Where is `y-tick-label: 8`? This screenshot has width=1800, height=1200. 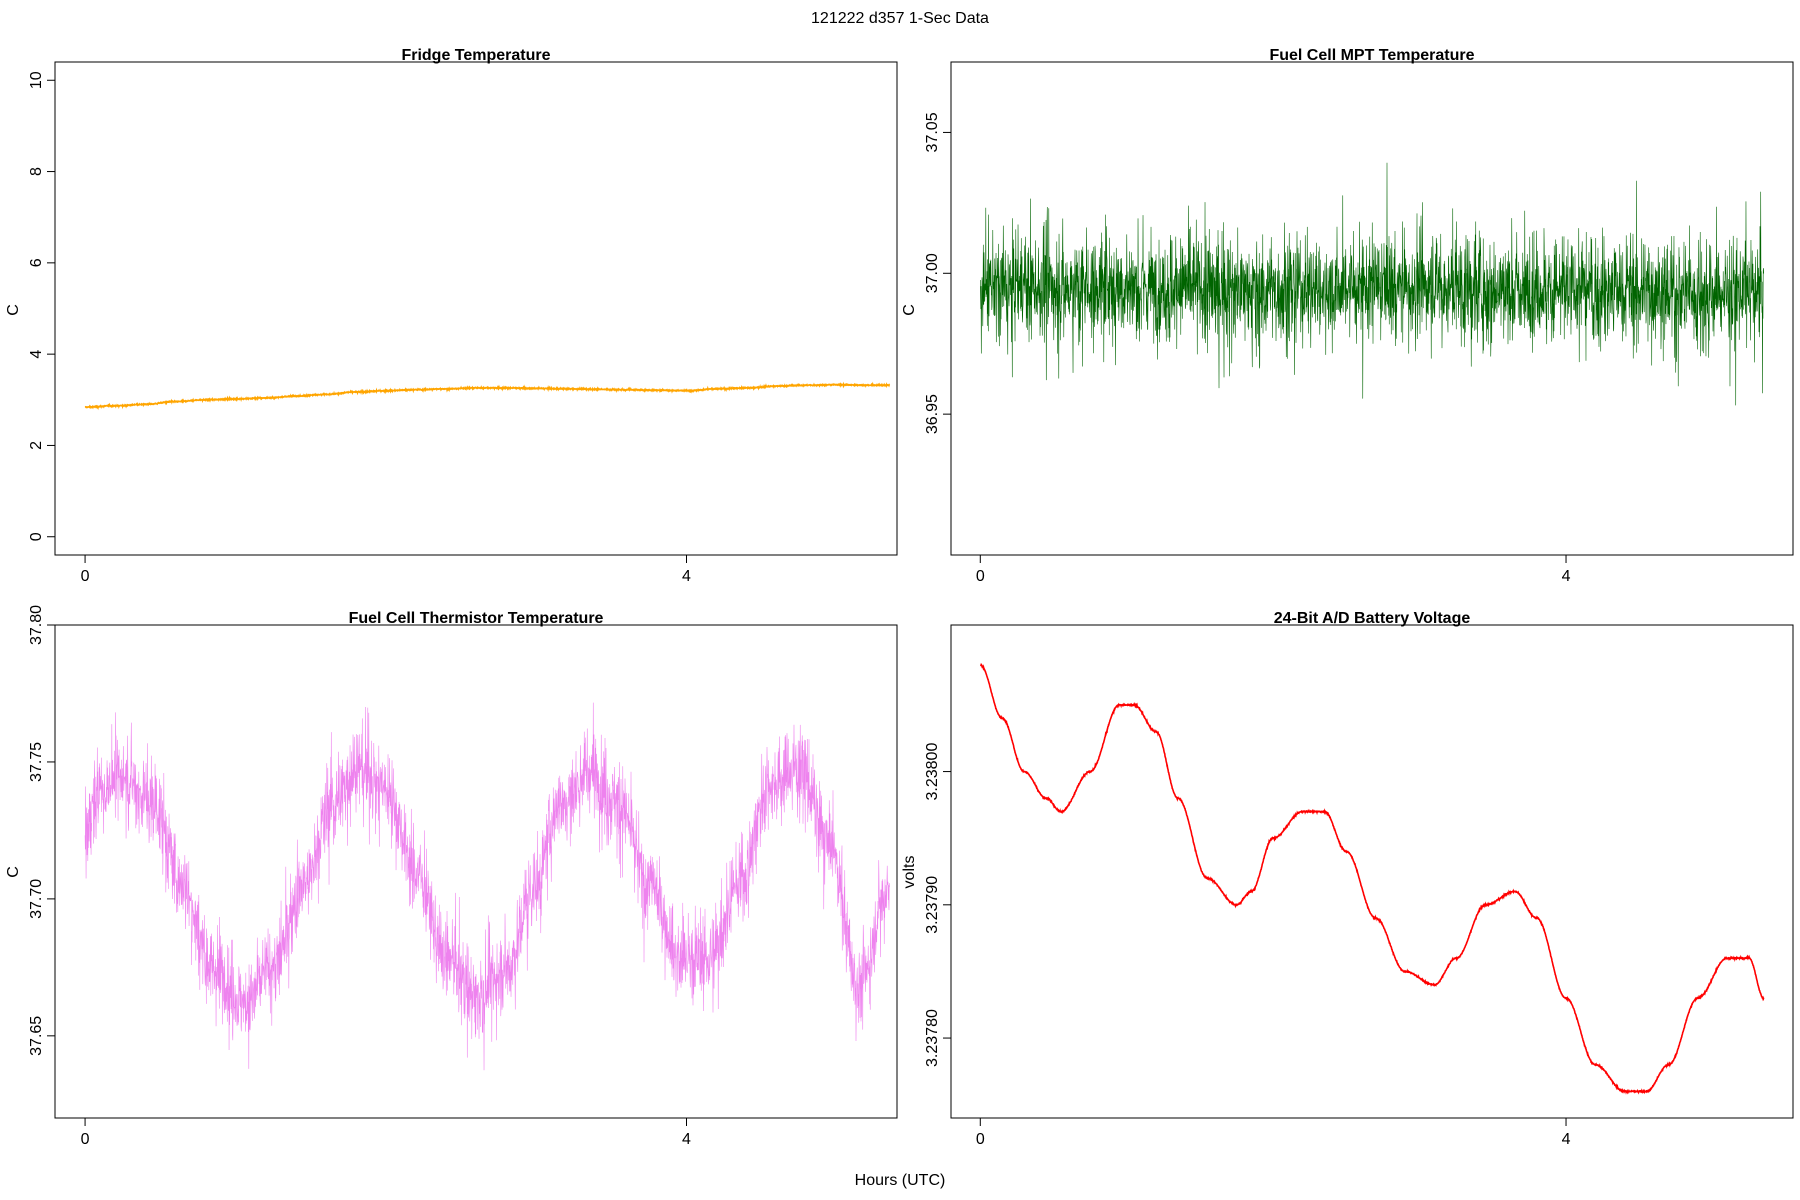
y-tick-label: 8 is located at coordinates (36, 171).